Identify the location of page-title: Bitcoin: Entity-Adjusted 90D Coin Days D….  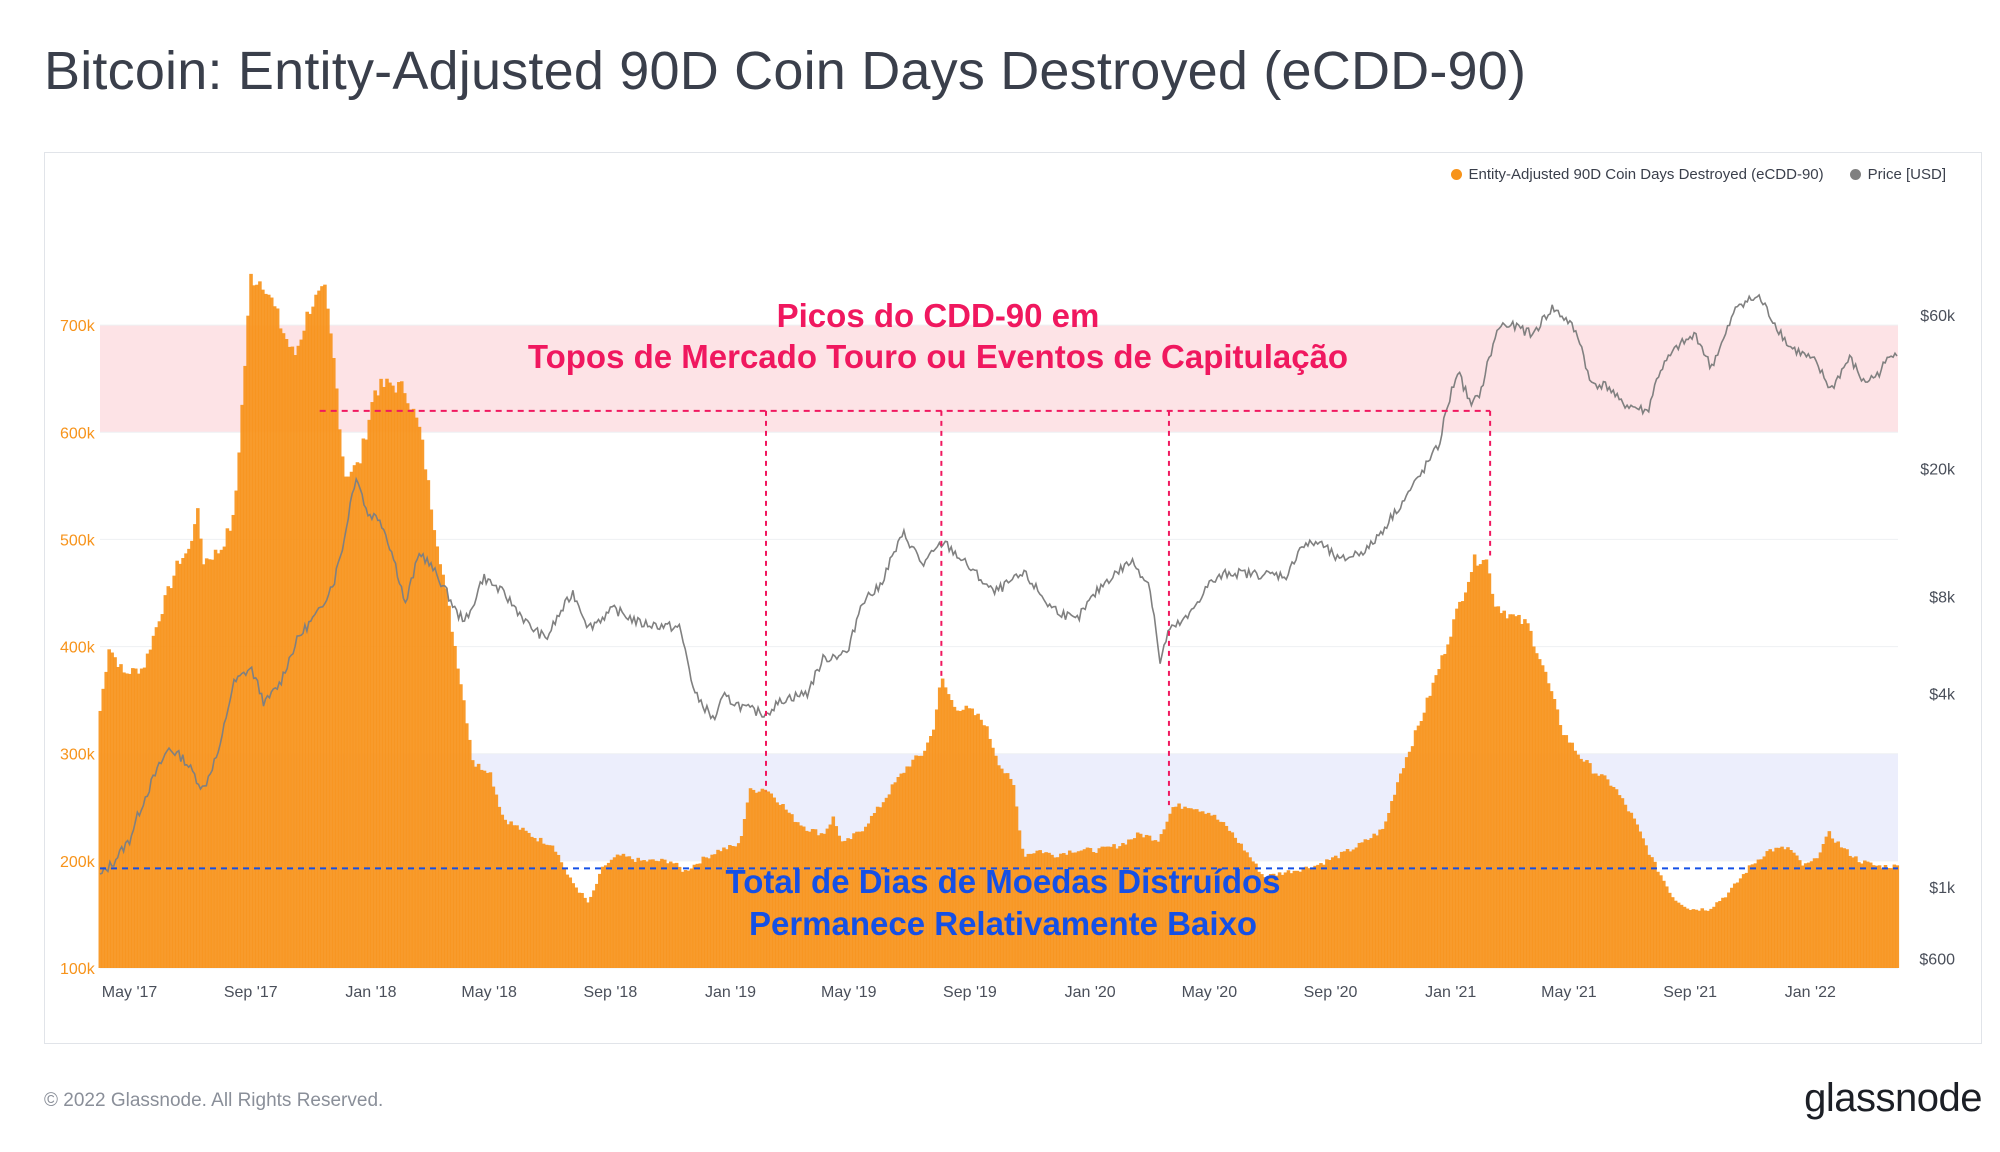
(785, 71).